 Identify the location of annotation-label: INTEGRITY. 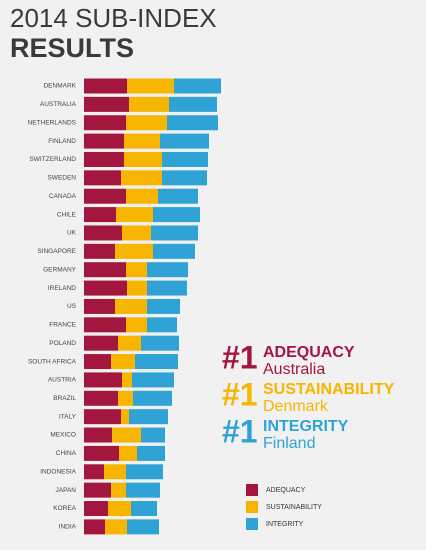
(306, 426).